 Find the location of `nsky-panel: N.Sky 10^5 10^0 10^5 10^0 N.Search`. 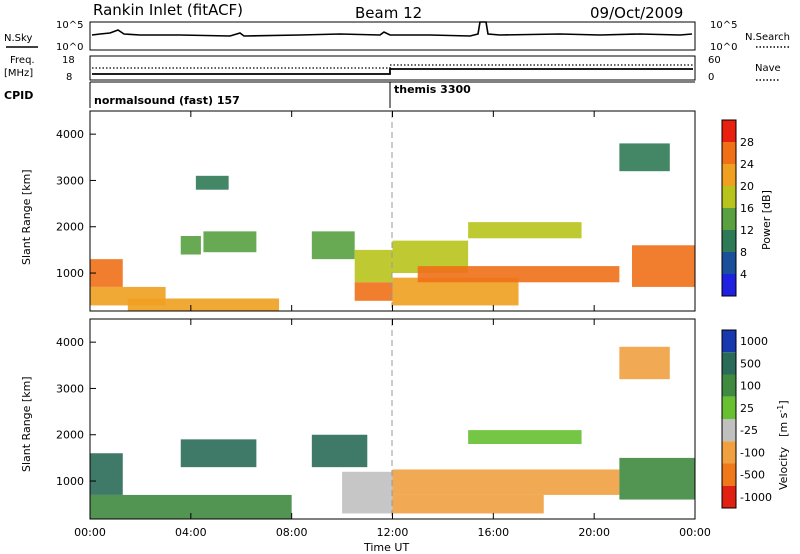

nsky-panel: N.Sky 10^5 10^0 10^5 10^0 N.Search is located at coordinates (397, 36).